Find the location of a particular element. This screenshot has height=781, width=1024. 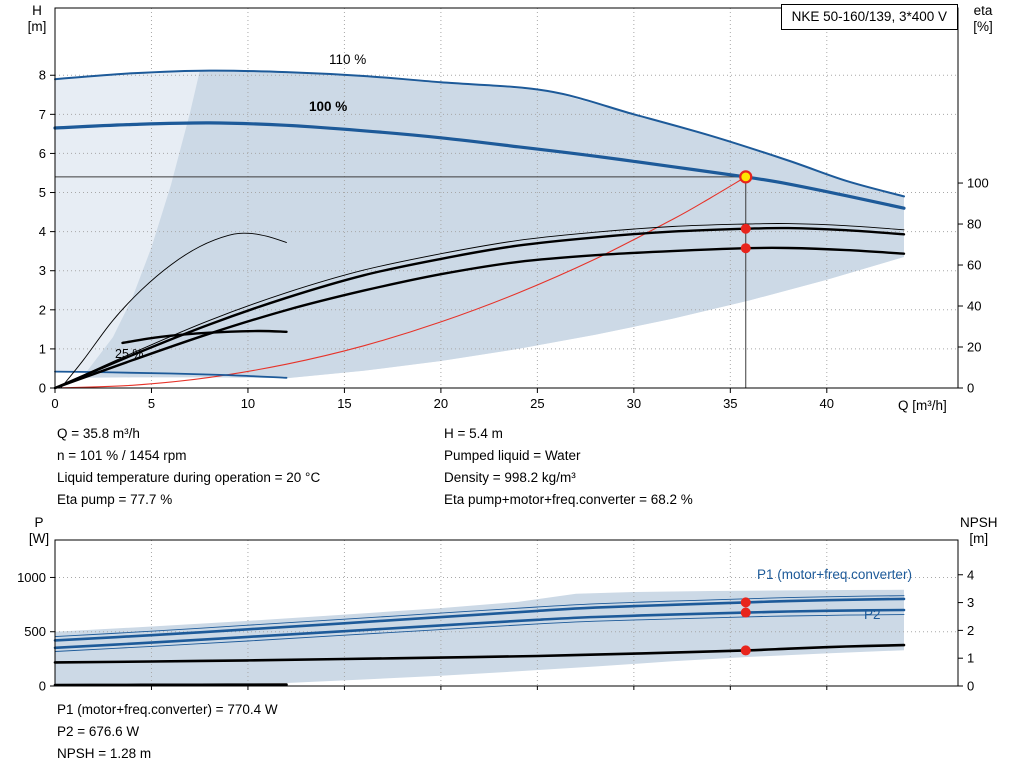

head-100pct-curve is located at coordinates (479, 165).